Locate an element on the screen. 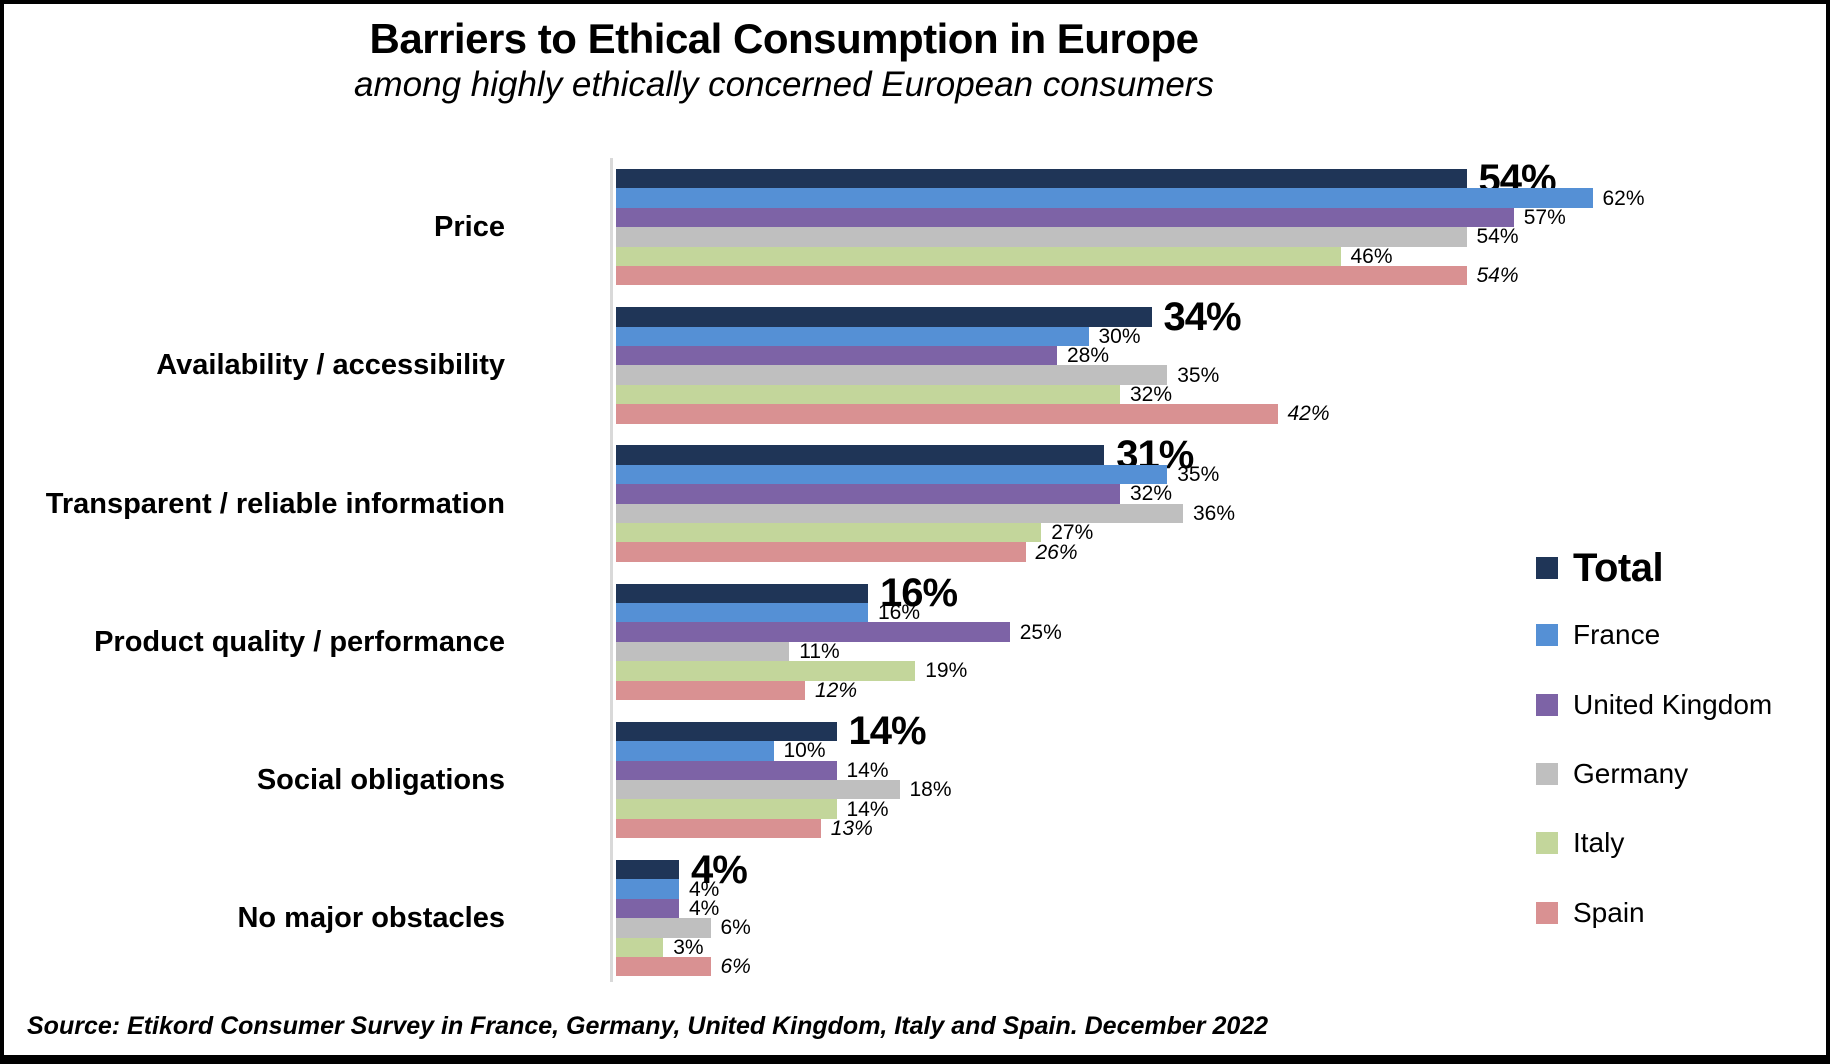 The height and width of the screenshot is (1064, 1830). bar-total-product-quality-performance is located at coordinates (742, 593).